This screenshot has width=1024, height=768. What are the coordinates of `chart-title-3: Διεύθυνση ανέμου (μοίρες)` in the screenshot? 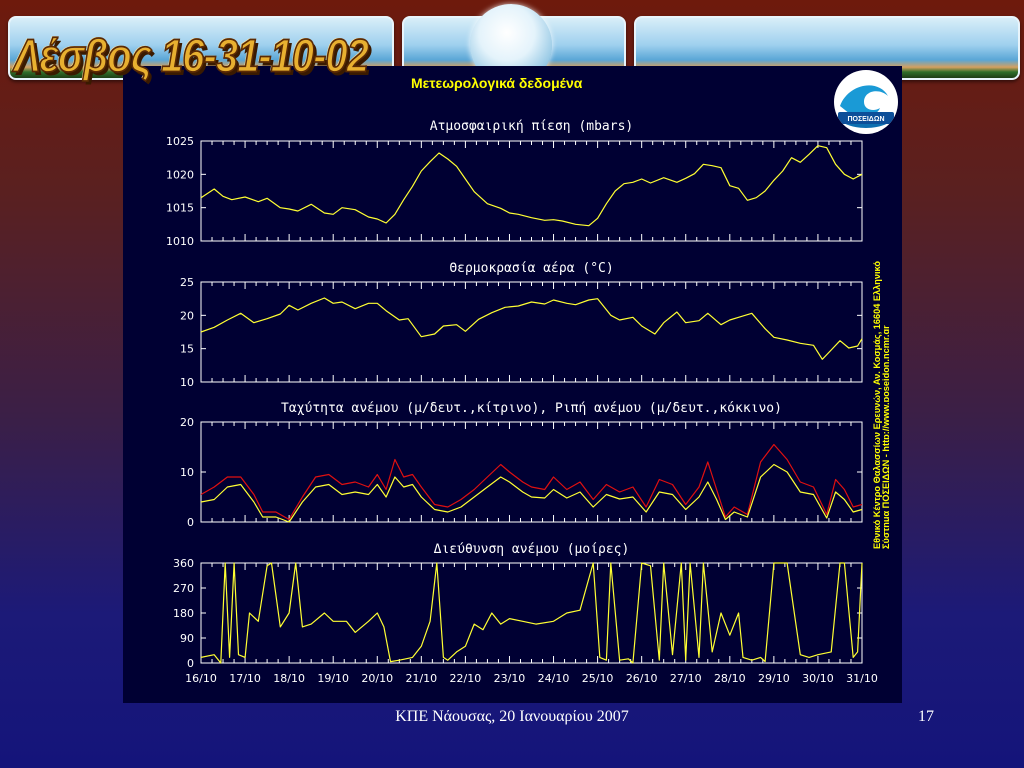 It's located at (532, 549).